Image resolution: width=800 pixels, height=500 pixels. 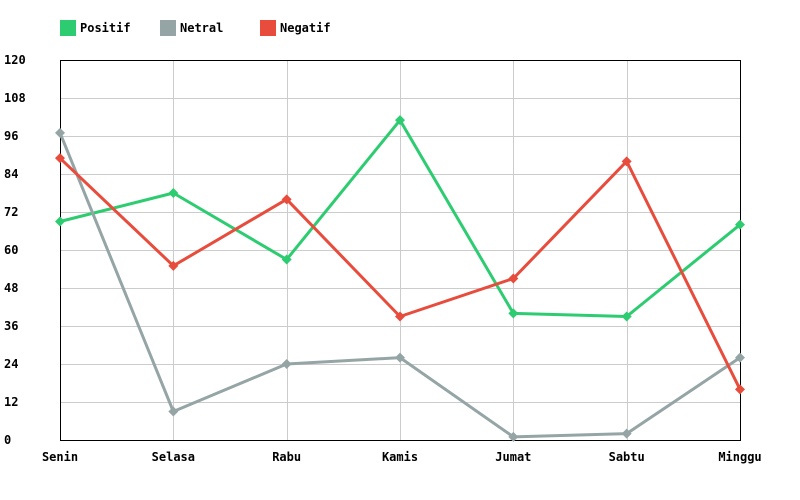 What do you see at coordinates (7, 440) in the screenshot?
I see `y-tick-label: 0` at bounding box center [7, 440].